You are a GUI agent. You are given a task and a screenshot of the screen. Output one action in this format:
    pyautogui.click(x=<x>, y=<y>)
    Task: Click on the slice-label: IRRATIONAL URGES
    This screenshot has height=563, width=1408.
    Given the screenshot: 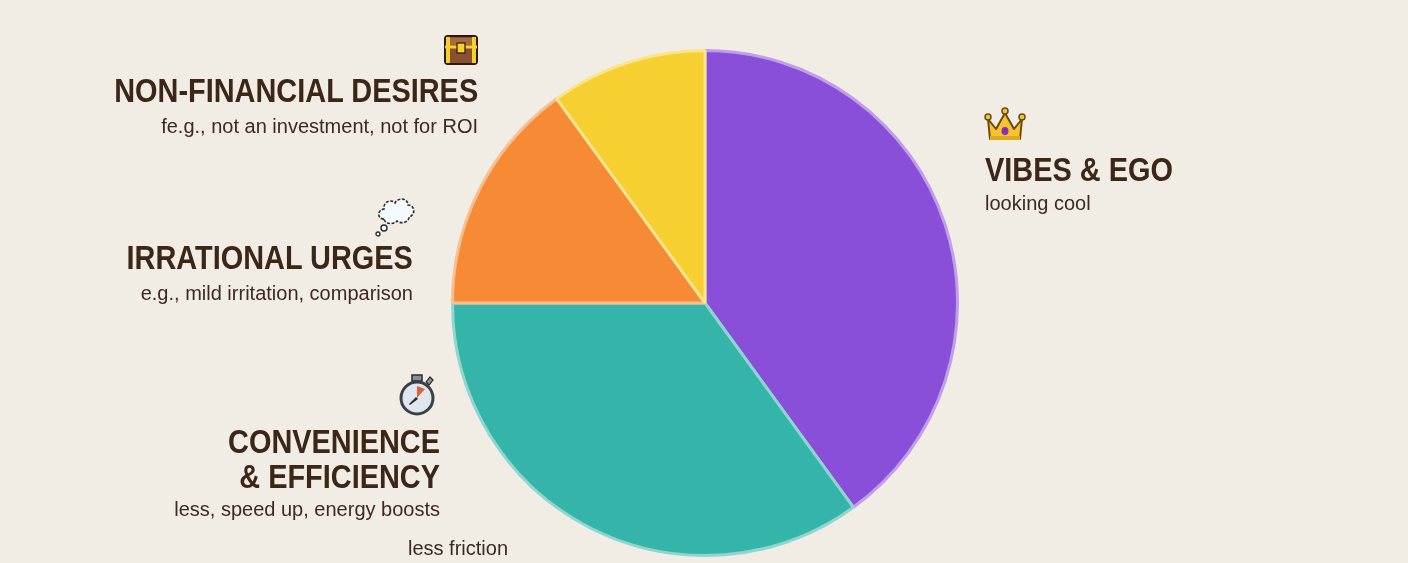 What is the action you would take?
    pyautogui.click(x=269, y=257)
    